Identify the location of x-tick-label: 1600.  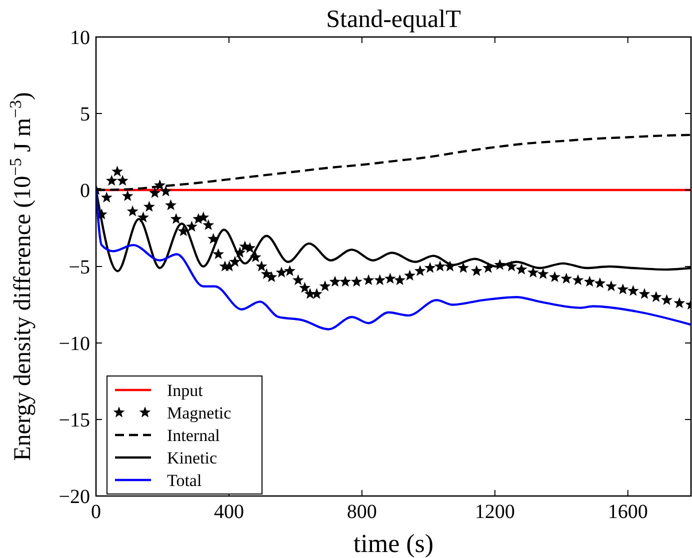
(628, 512).